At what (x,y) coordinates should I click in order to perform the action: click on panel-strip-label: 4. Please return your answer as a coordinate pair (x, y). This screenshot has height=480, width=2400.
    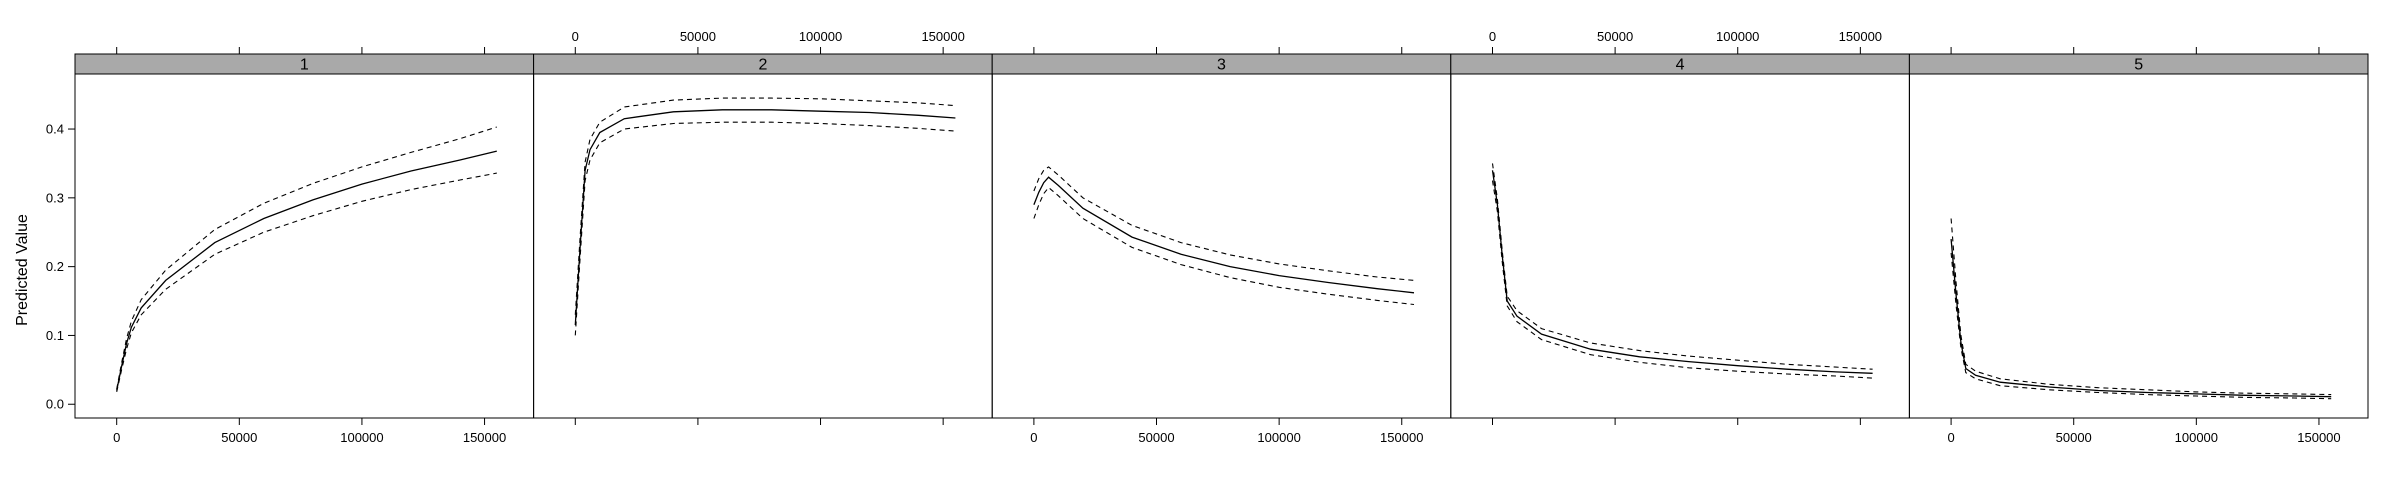
    Looking at the image, I should click on (1680, 65).